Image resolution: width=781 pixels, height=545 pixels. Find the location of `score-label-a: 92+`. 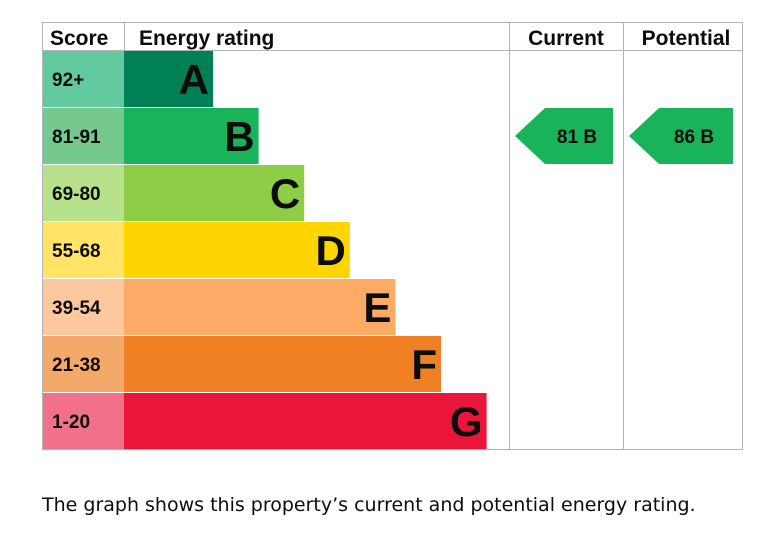

score-label-a: 92+ is located at coordinates (68, 80).